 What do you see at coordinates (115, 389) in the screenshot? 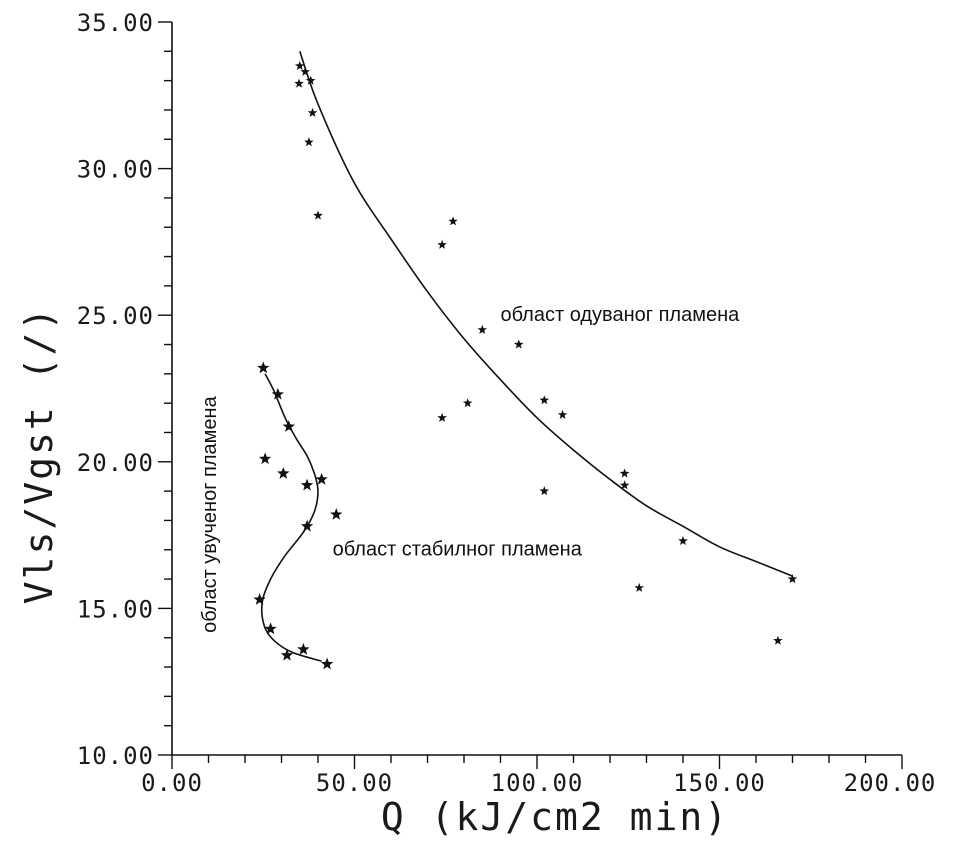
I see `y-tick-labels: 10.00 15.00 20.00 25.00 30.00 35.00` at bounding box center [115, 389].